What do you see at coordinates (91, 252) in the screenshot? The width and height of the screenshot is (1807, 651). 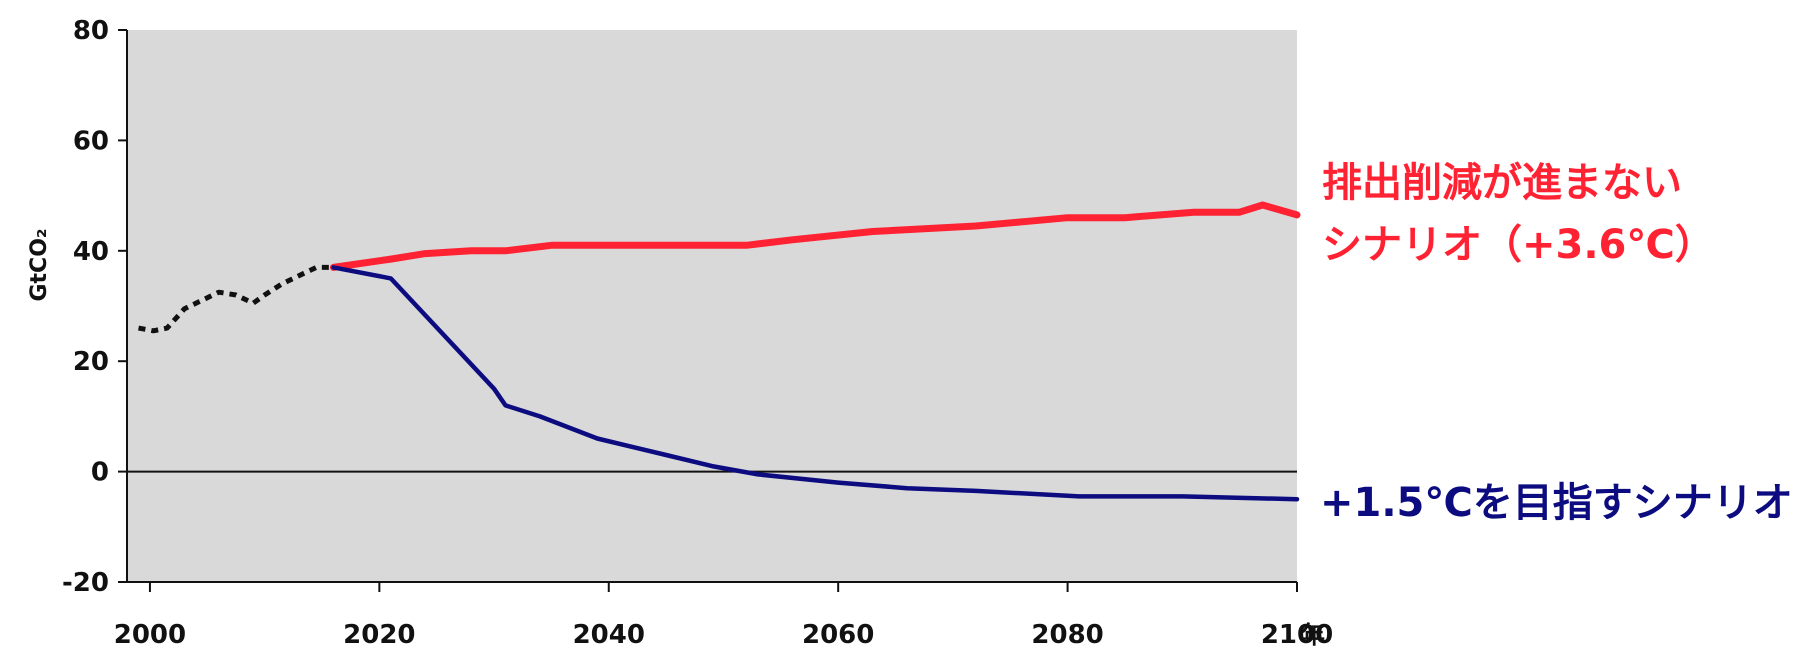 I see `y-tick-label: 40` at bounding box center [91, 252].